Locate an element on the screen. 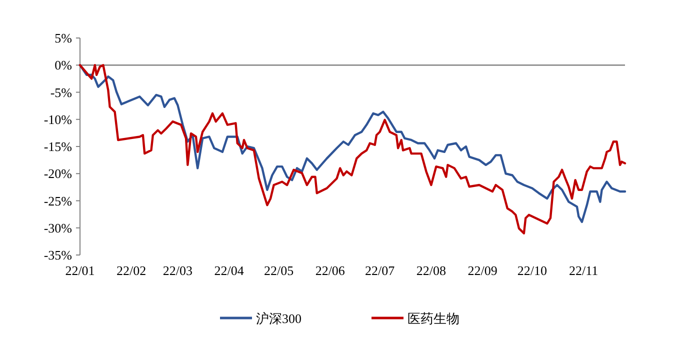  x-tick-label: 22/05 is located at coordinates (279, 270).